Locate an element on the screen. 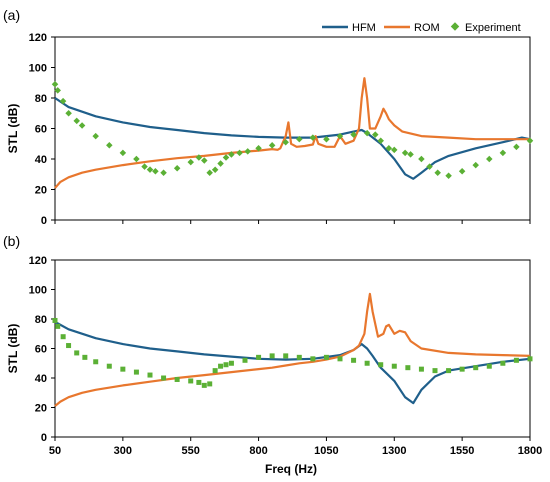  x-tick-label: 1550 is located at coordinates (462, 451).